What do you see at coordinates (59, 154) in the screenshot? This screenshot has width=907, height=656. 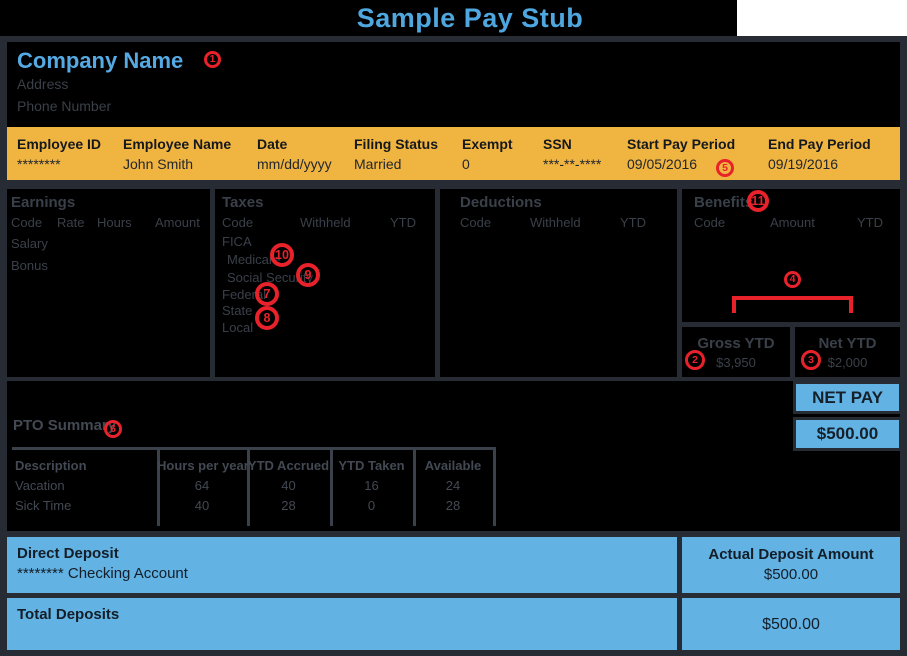 I see `field-employee-id: Employee ID ********` at bounding box center [59, 154].